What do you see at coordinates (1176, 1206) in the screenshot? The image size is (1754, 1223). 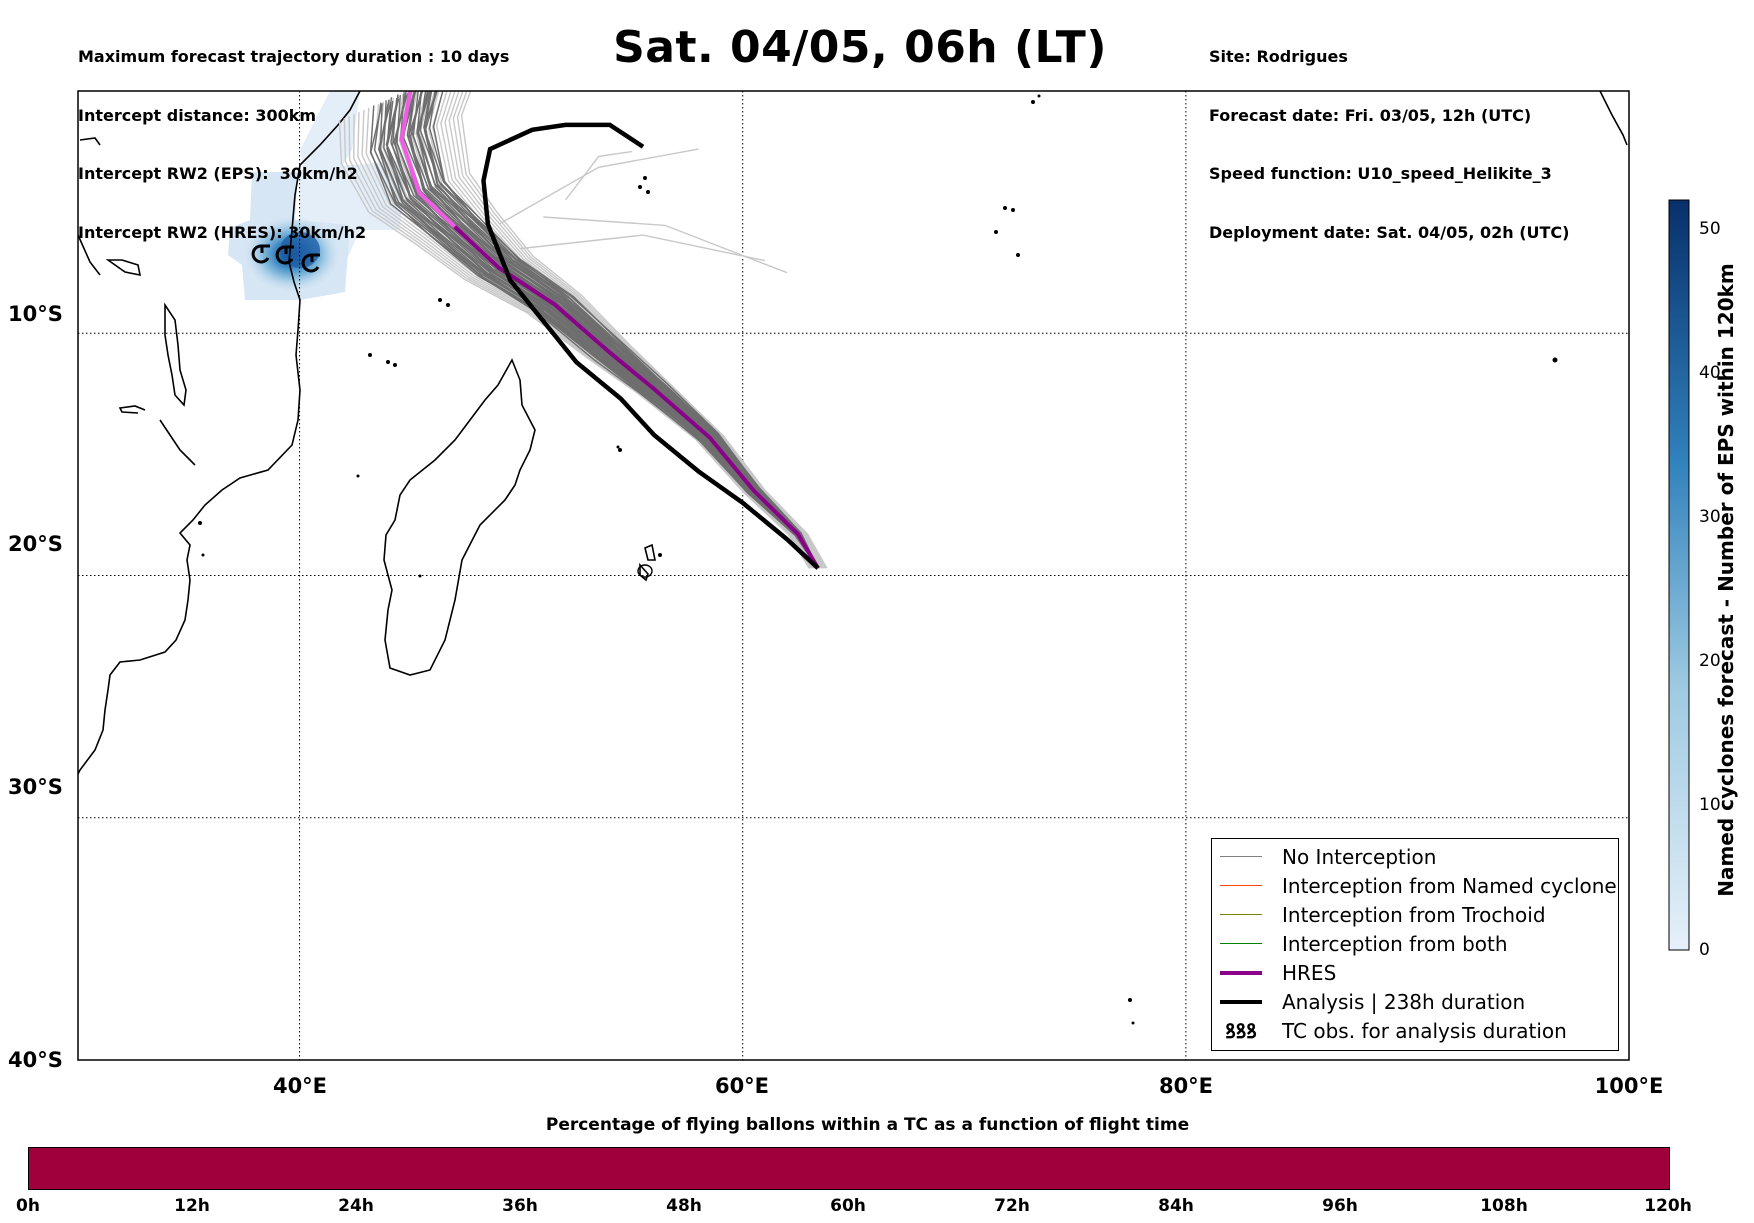 I see `flight-bar-tick: 84h` at bounding box center [1176, 1206].